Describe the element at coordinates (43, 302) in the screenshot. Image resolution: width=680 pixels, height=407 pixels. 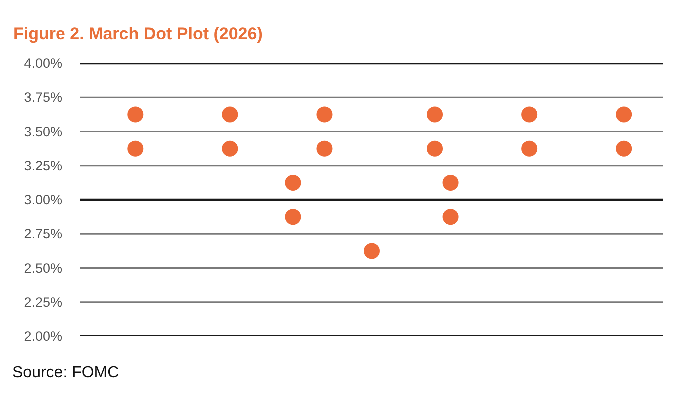
I see `y-tick-label: 2.25%` at that location.